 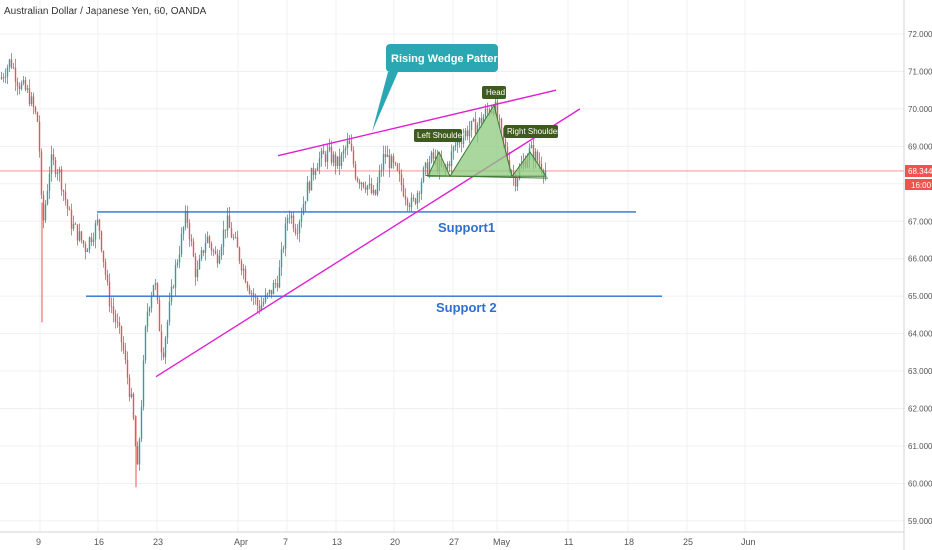 I want to click on x-tick-label: 16, so click(x=99, y=542).